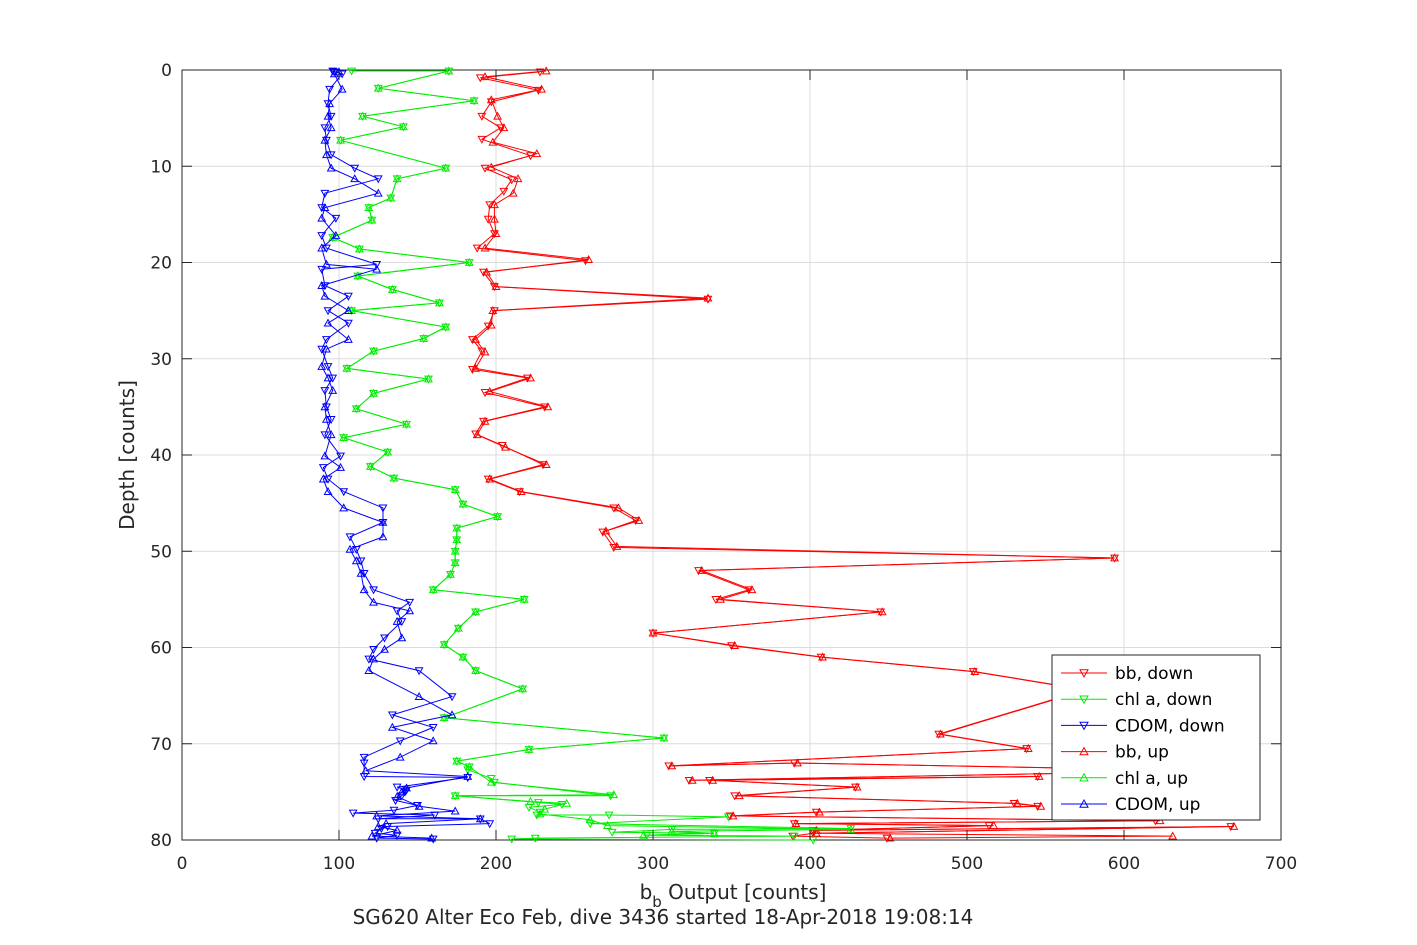 The height and width of the screenshot is (945, 1417). I want to click on legend-entry-label: bb, down, so click(1154, 674).